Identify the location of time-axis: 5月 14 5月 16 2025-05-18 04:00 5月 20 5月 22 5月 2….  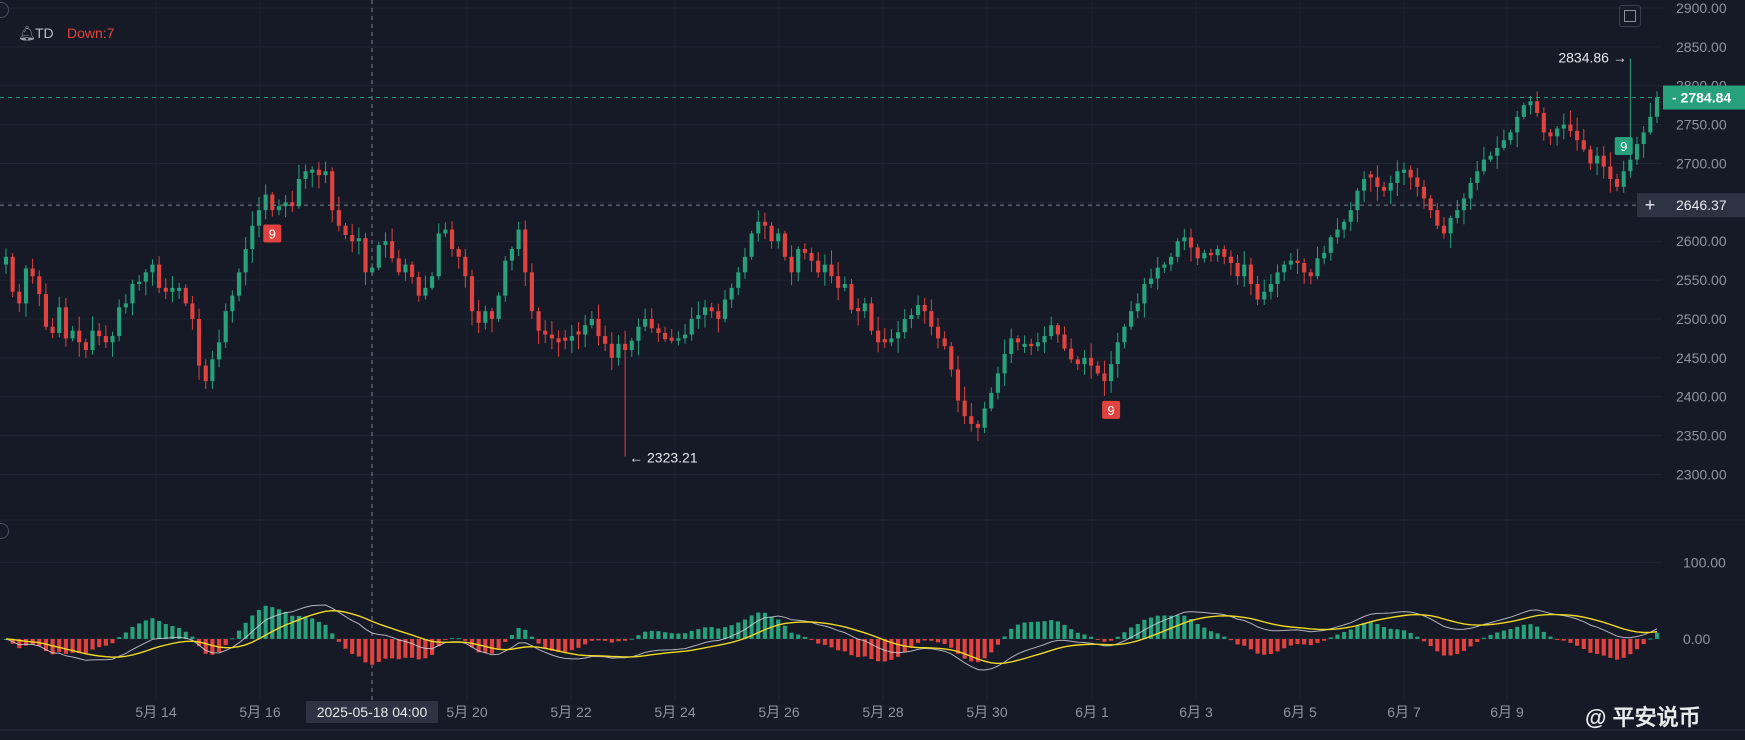
(829, 712).